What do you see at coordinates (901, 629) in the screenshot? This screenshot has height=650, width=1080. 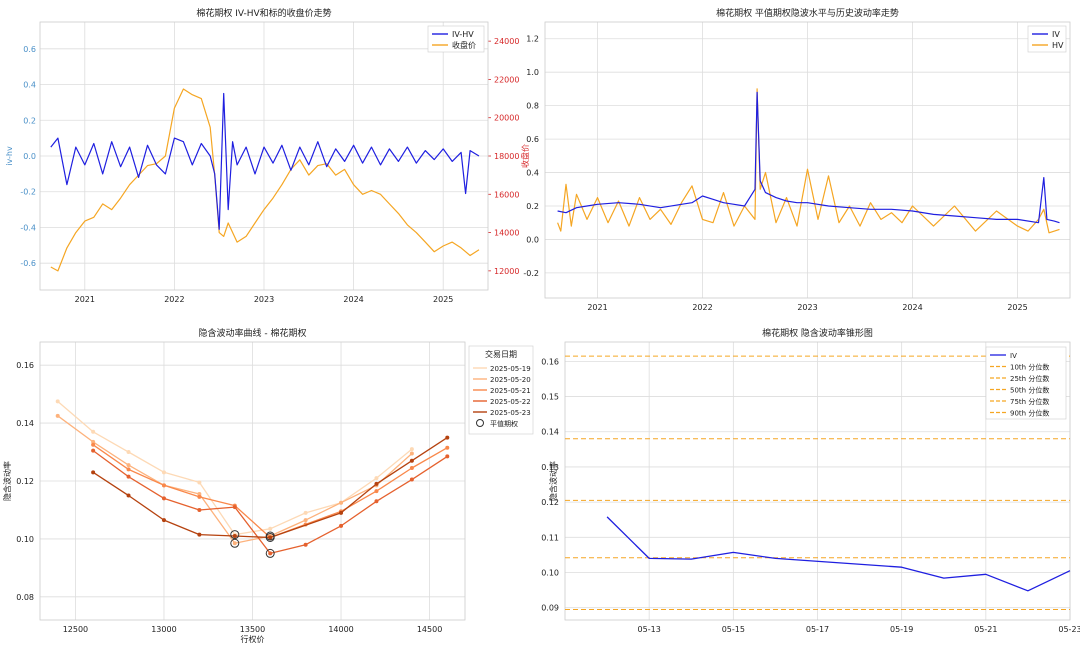 I see `x-tick-label: 05-19` at bounding box center [901, 629].